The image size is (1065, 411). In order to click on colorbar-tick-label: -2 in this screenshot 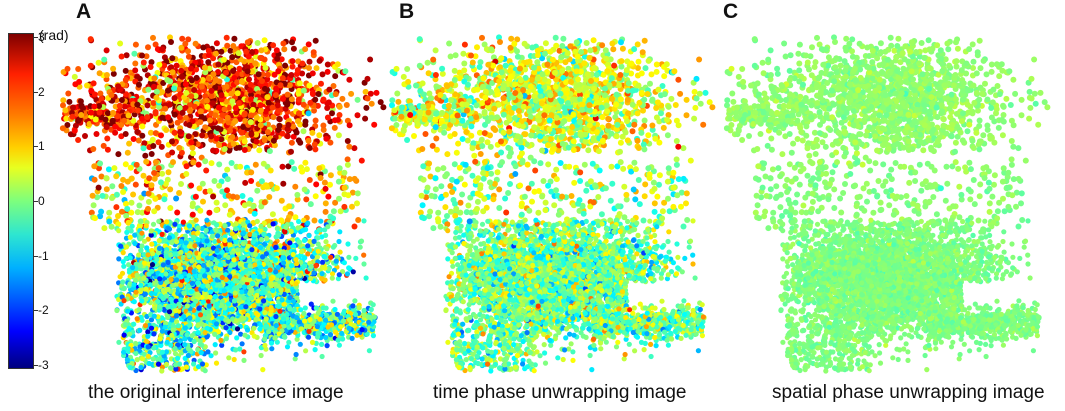, I will do `click(43, 310)`.